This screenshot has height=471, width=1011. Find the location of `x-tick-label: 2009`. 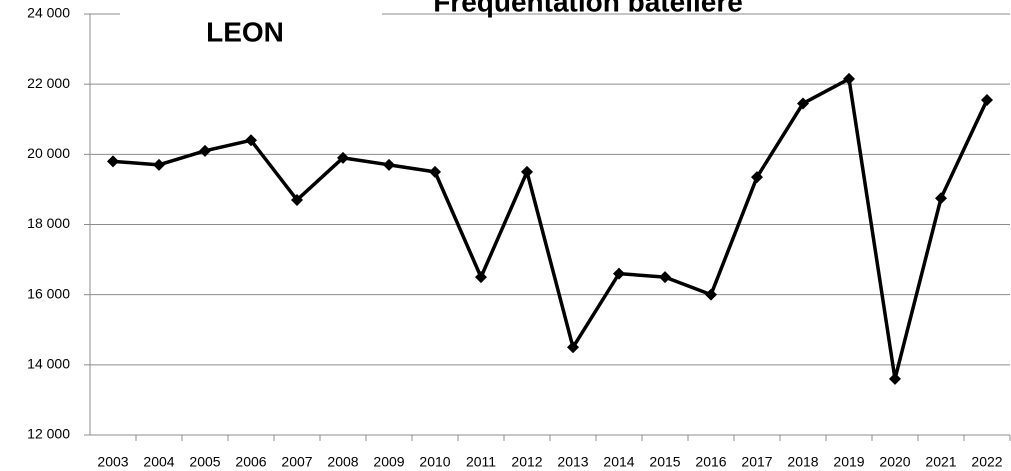

x-tick-label: 2009 is located at coordinates (388, 462).